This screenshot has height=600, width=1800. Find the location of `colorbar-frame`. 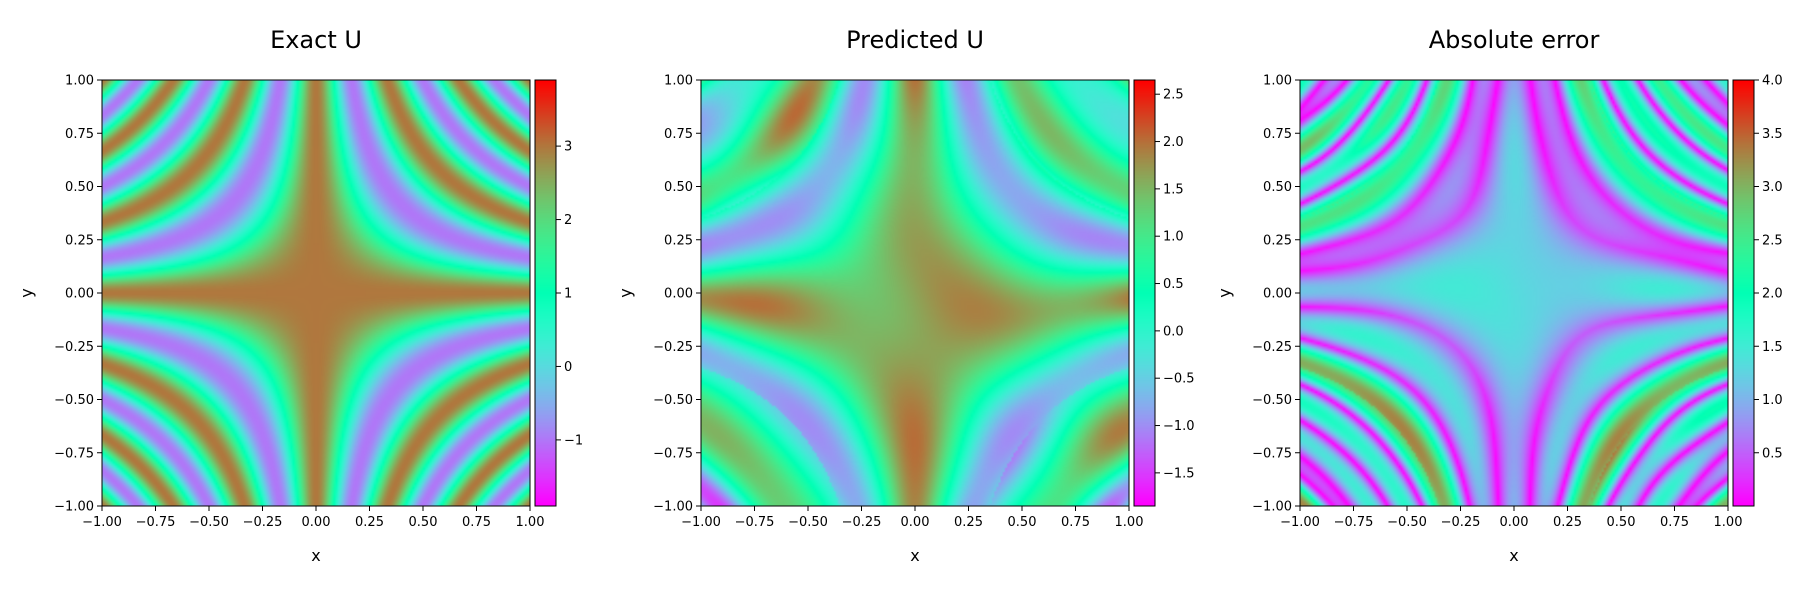

colorbar-frame is located at coordinates (1144, 293).